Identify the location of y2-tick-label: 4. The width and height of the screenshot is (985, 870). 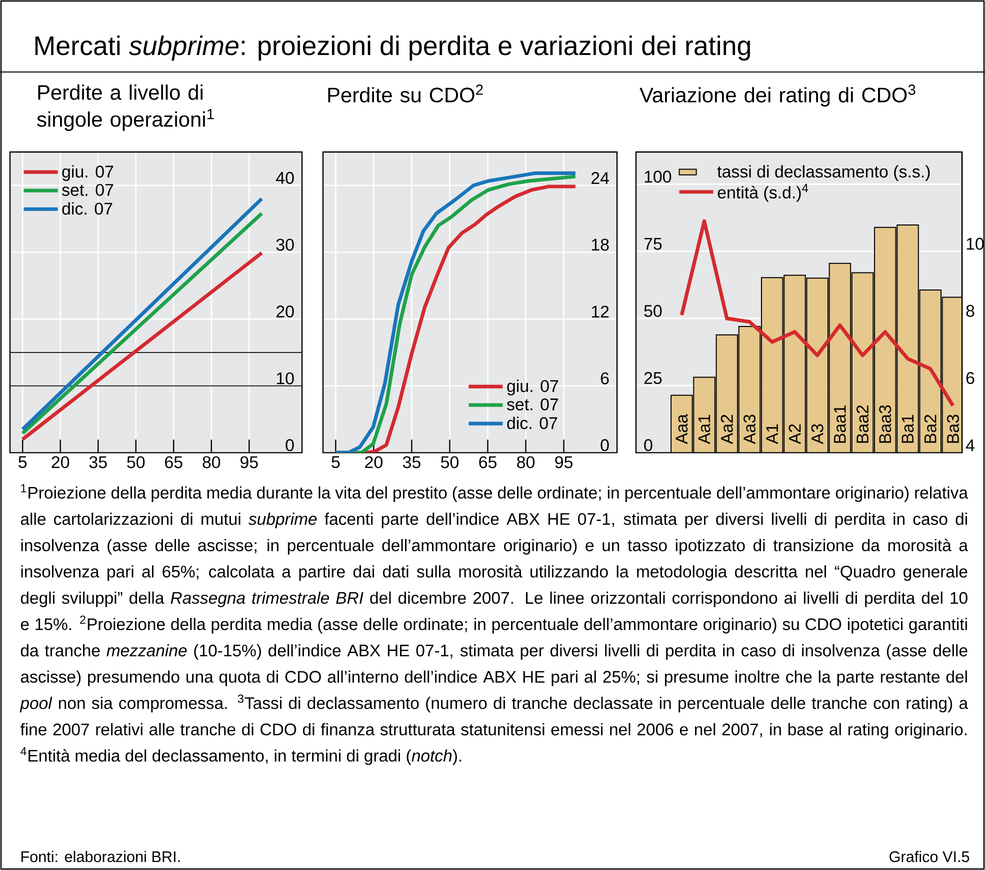
(970, 446).